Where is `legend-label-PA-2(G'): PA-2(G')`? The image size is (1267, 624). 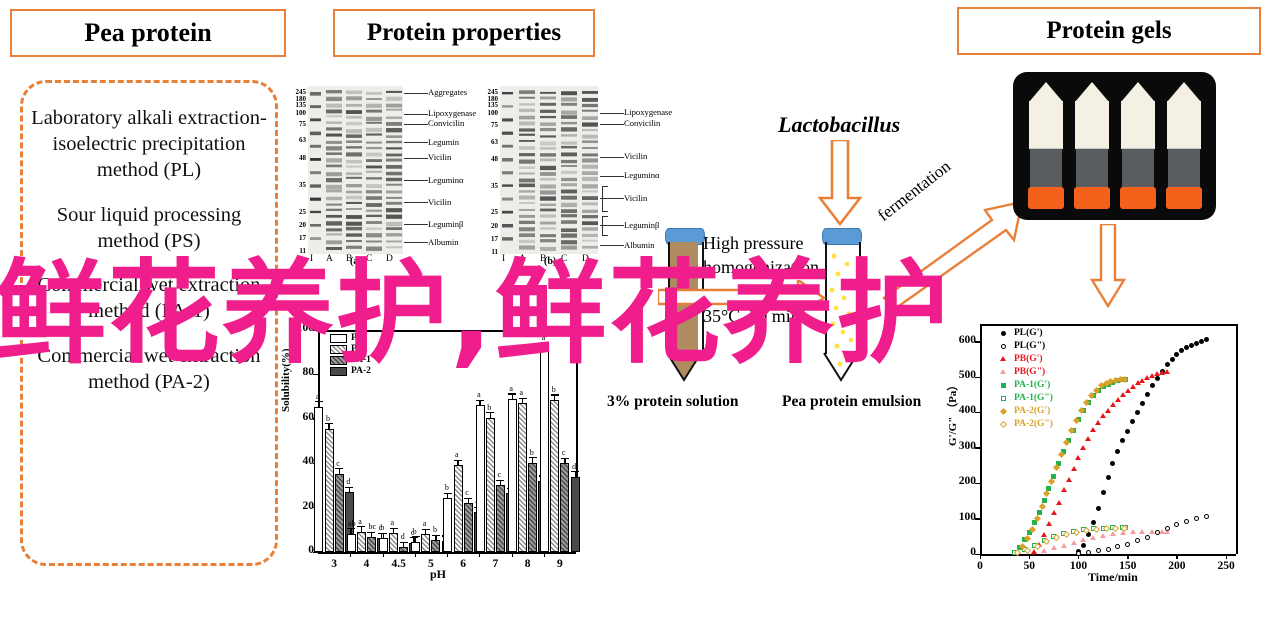 legend-label-PA-2(G'): PA-2(G') is located at coordinates (1032, 411).